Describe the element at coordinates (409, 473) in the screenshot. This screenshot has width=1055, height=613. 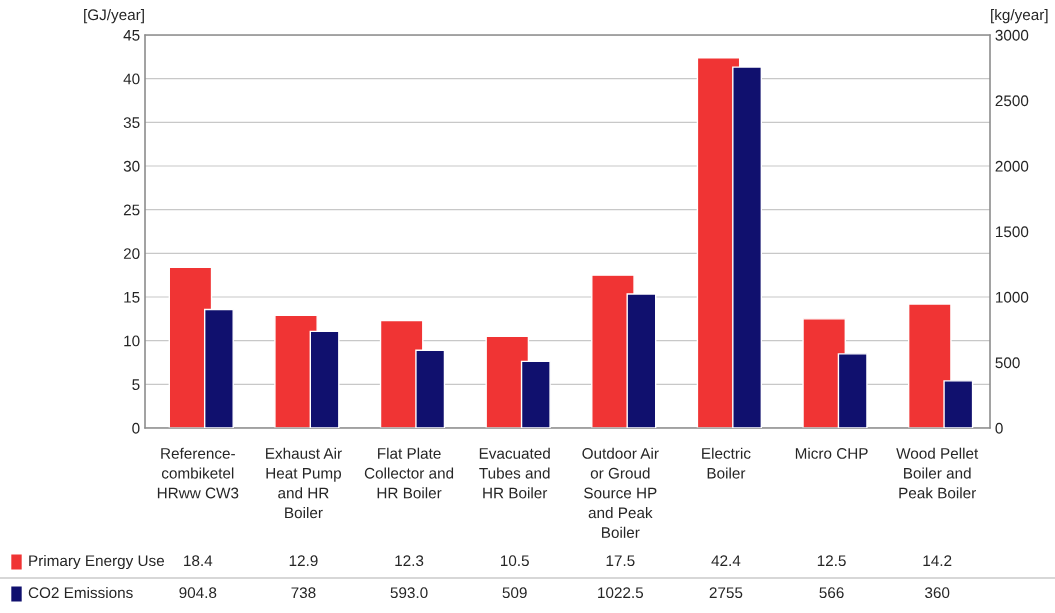
I see `x-tick-label: Flat Plate Collector and HR Boiler` at that location.